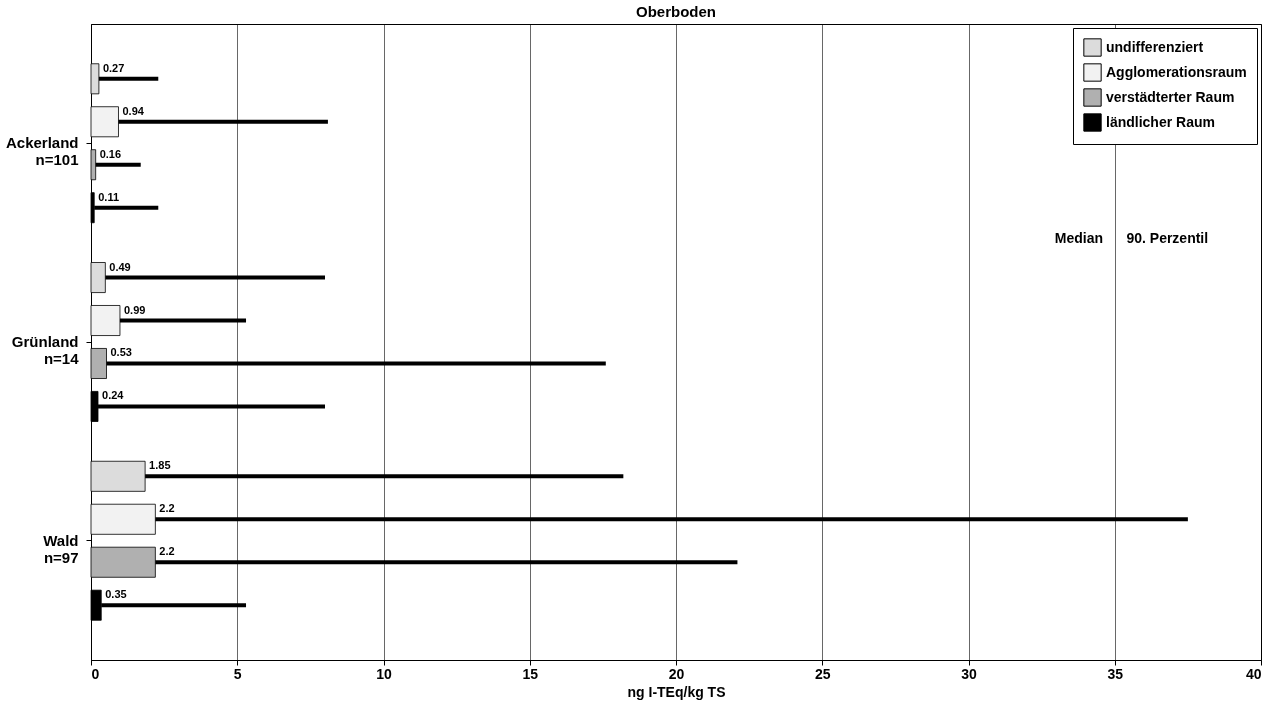  What do you see at coordinates (676, 691) in the screenshot?
I see `x-axis-title: ng I-TEq/kg TS` at bounding box center [676, 691].